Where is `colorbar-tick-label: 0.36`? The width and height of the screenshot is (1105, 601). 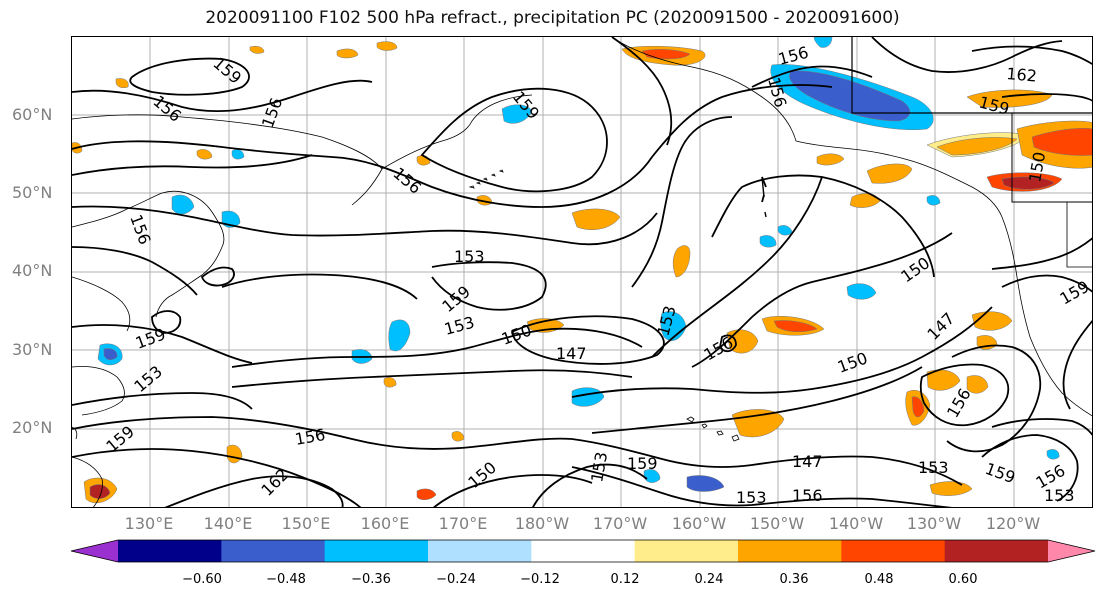
colorbar-tick-label: 0.36 is located at coordinates (794, 579).